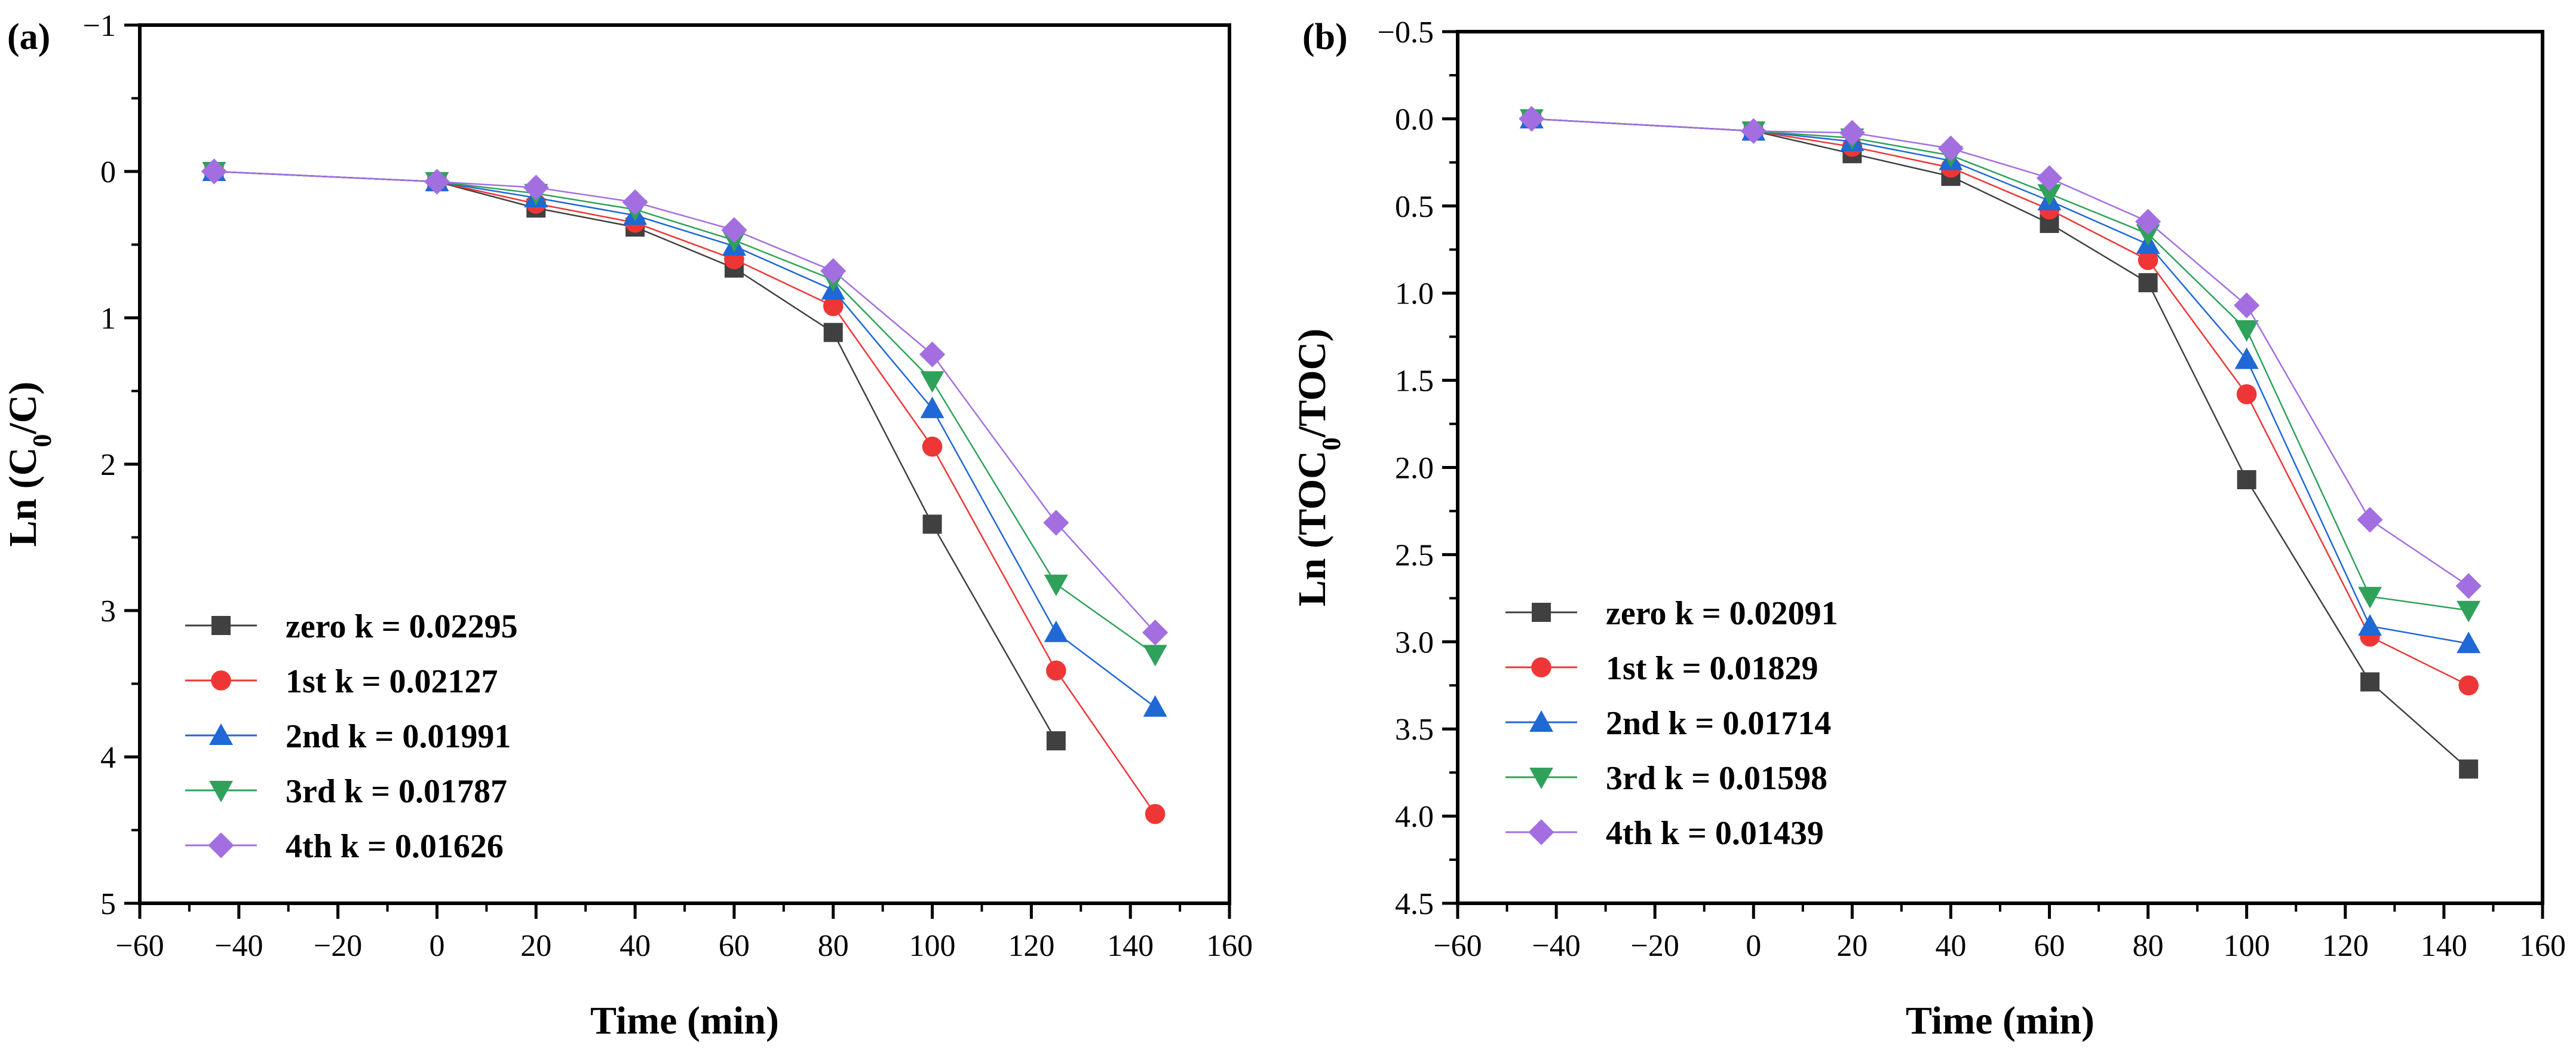  What do you see at coordinates (238, 946) in the screenshot?
I see `x-tick-label: −40` at bounding box center [238, 946].